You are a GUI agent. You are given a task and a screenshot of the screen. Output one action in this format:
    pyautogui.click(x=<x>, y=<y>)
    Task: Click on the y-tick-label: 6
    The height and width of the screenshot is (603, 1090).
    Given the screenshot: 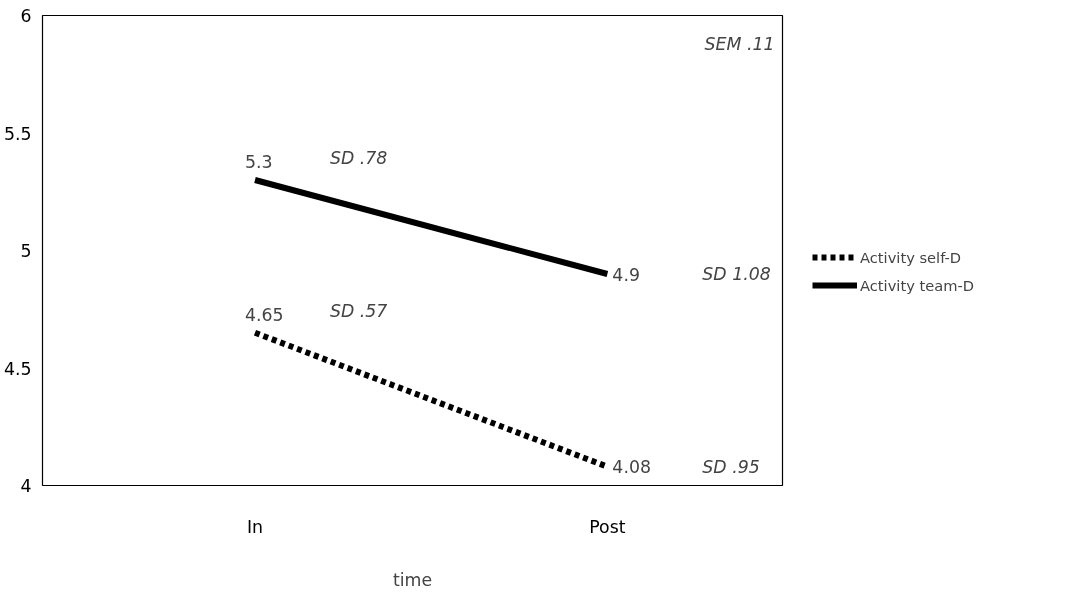 What is the action you would take?
    pyautogui.click(x=26, y=16)
    